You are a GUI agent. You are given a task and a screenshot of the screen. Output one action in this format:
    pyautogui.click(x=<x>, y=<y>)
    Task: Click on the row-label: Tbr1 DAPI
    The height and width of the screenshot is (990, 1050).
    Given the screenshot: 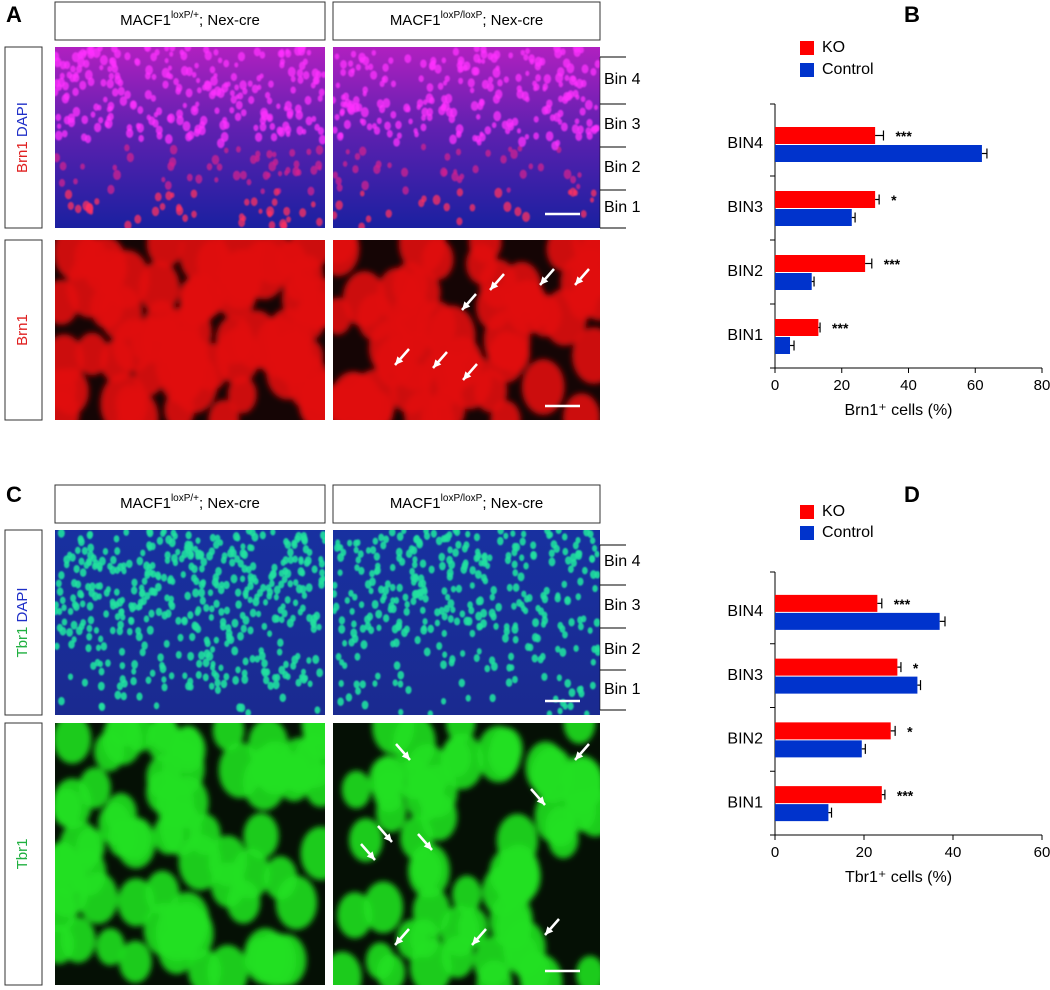 What is the action you would take?
    pyautogui.click(x=22, y=622)
    